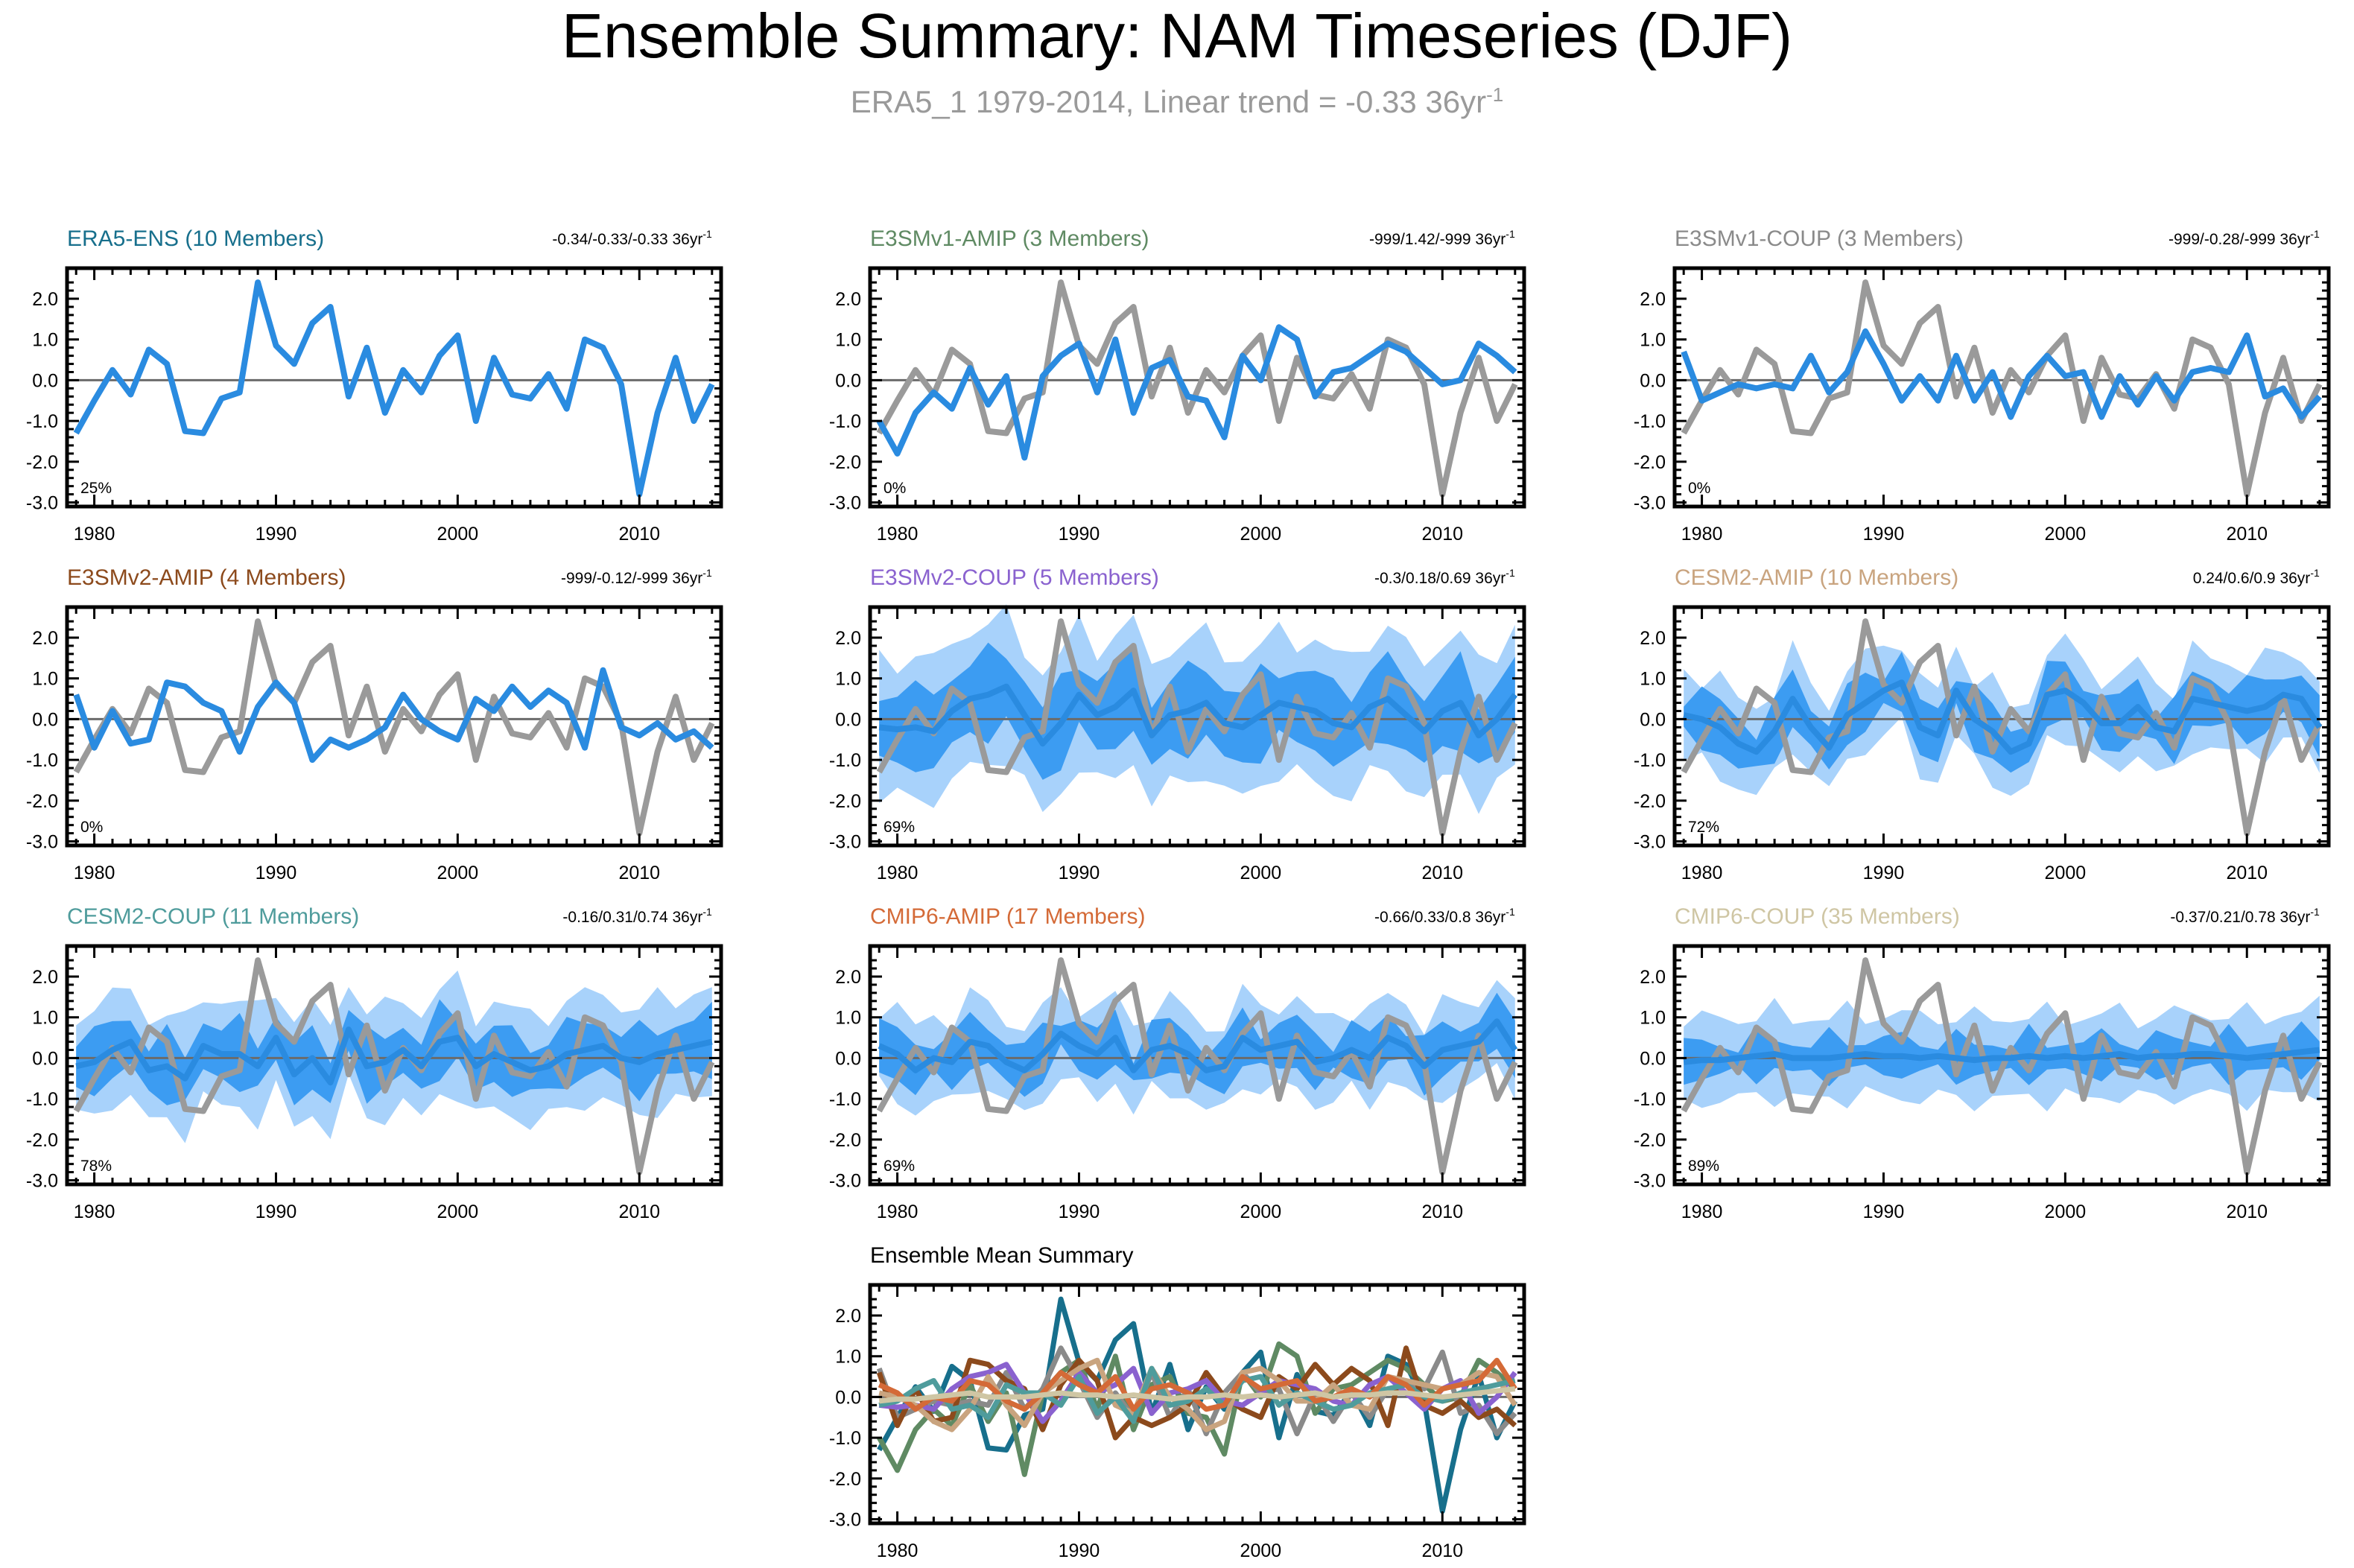 This screenshot has height=1568, width=2354. I want to click on panel-title: CMIP6-AMIP (17 Members), so click(1008, 917).